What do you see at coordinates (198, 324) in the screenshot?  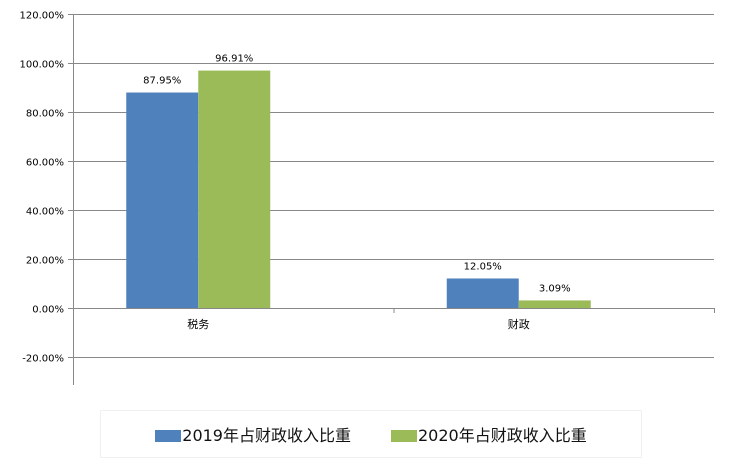 I see `x-category-label: 税务` at bounding box center [198, 324].